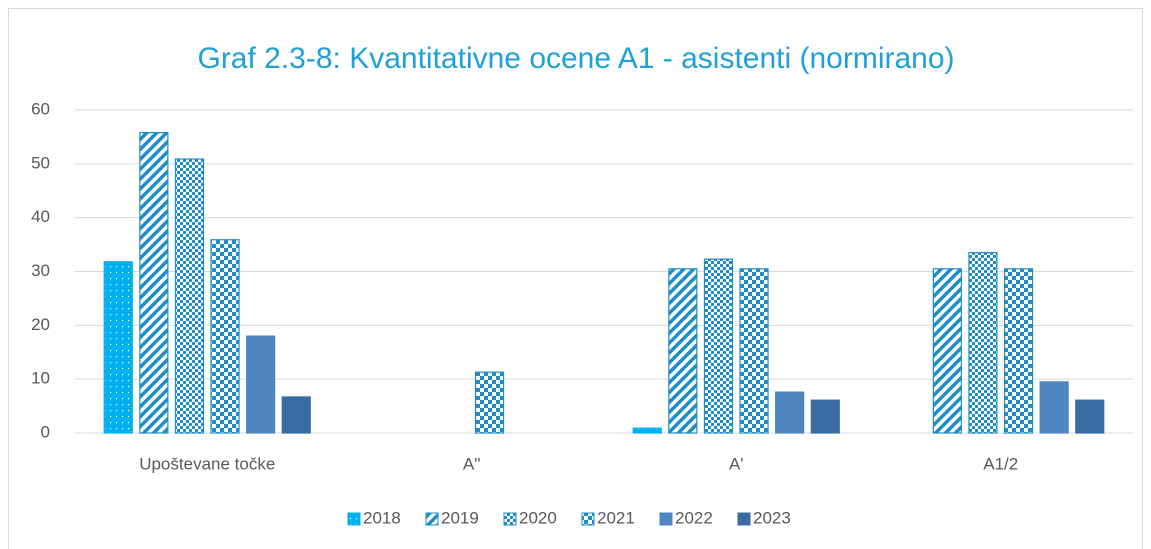  I want to click on x-tick-label: A1/2, so click(1000, 463).